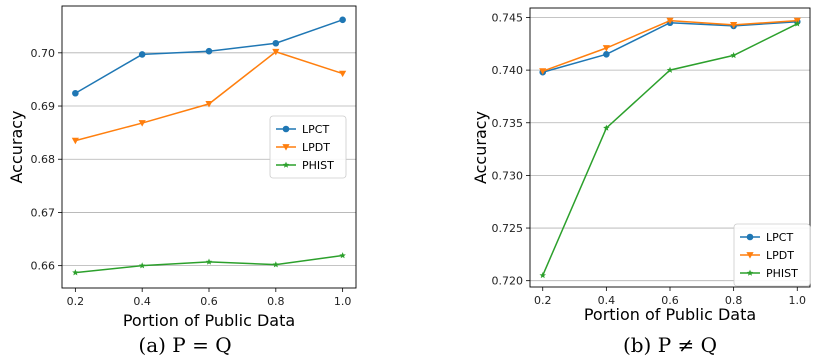 The image size is (813, 360). I want to click on y-tick-label: 0.725, so click(508, 228).